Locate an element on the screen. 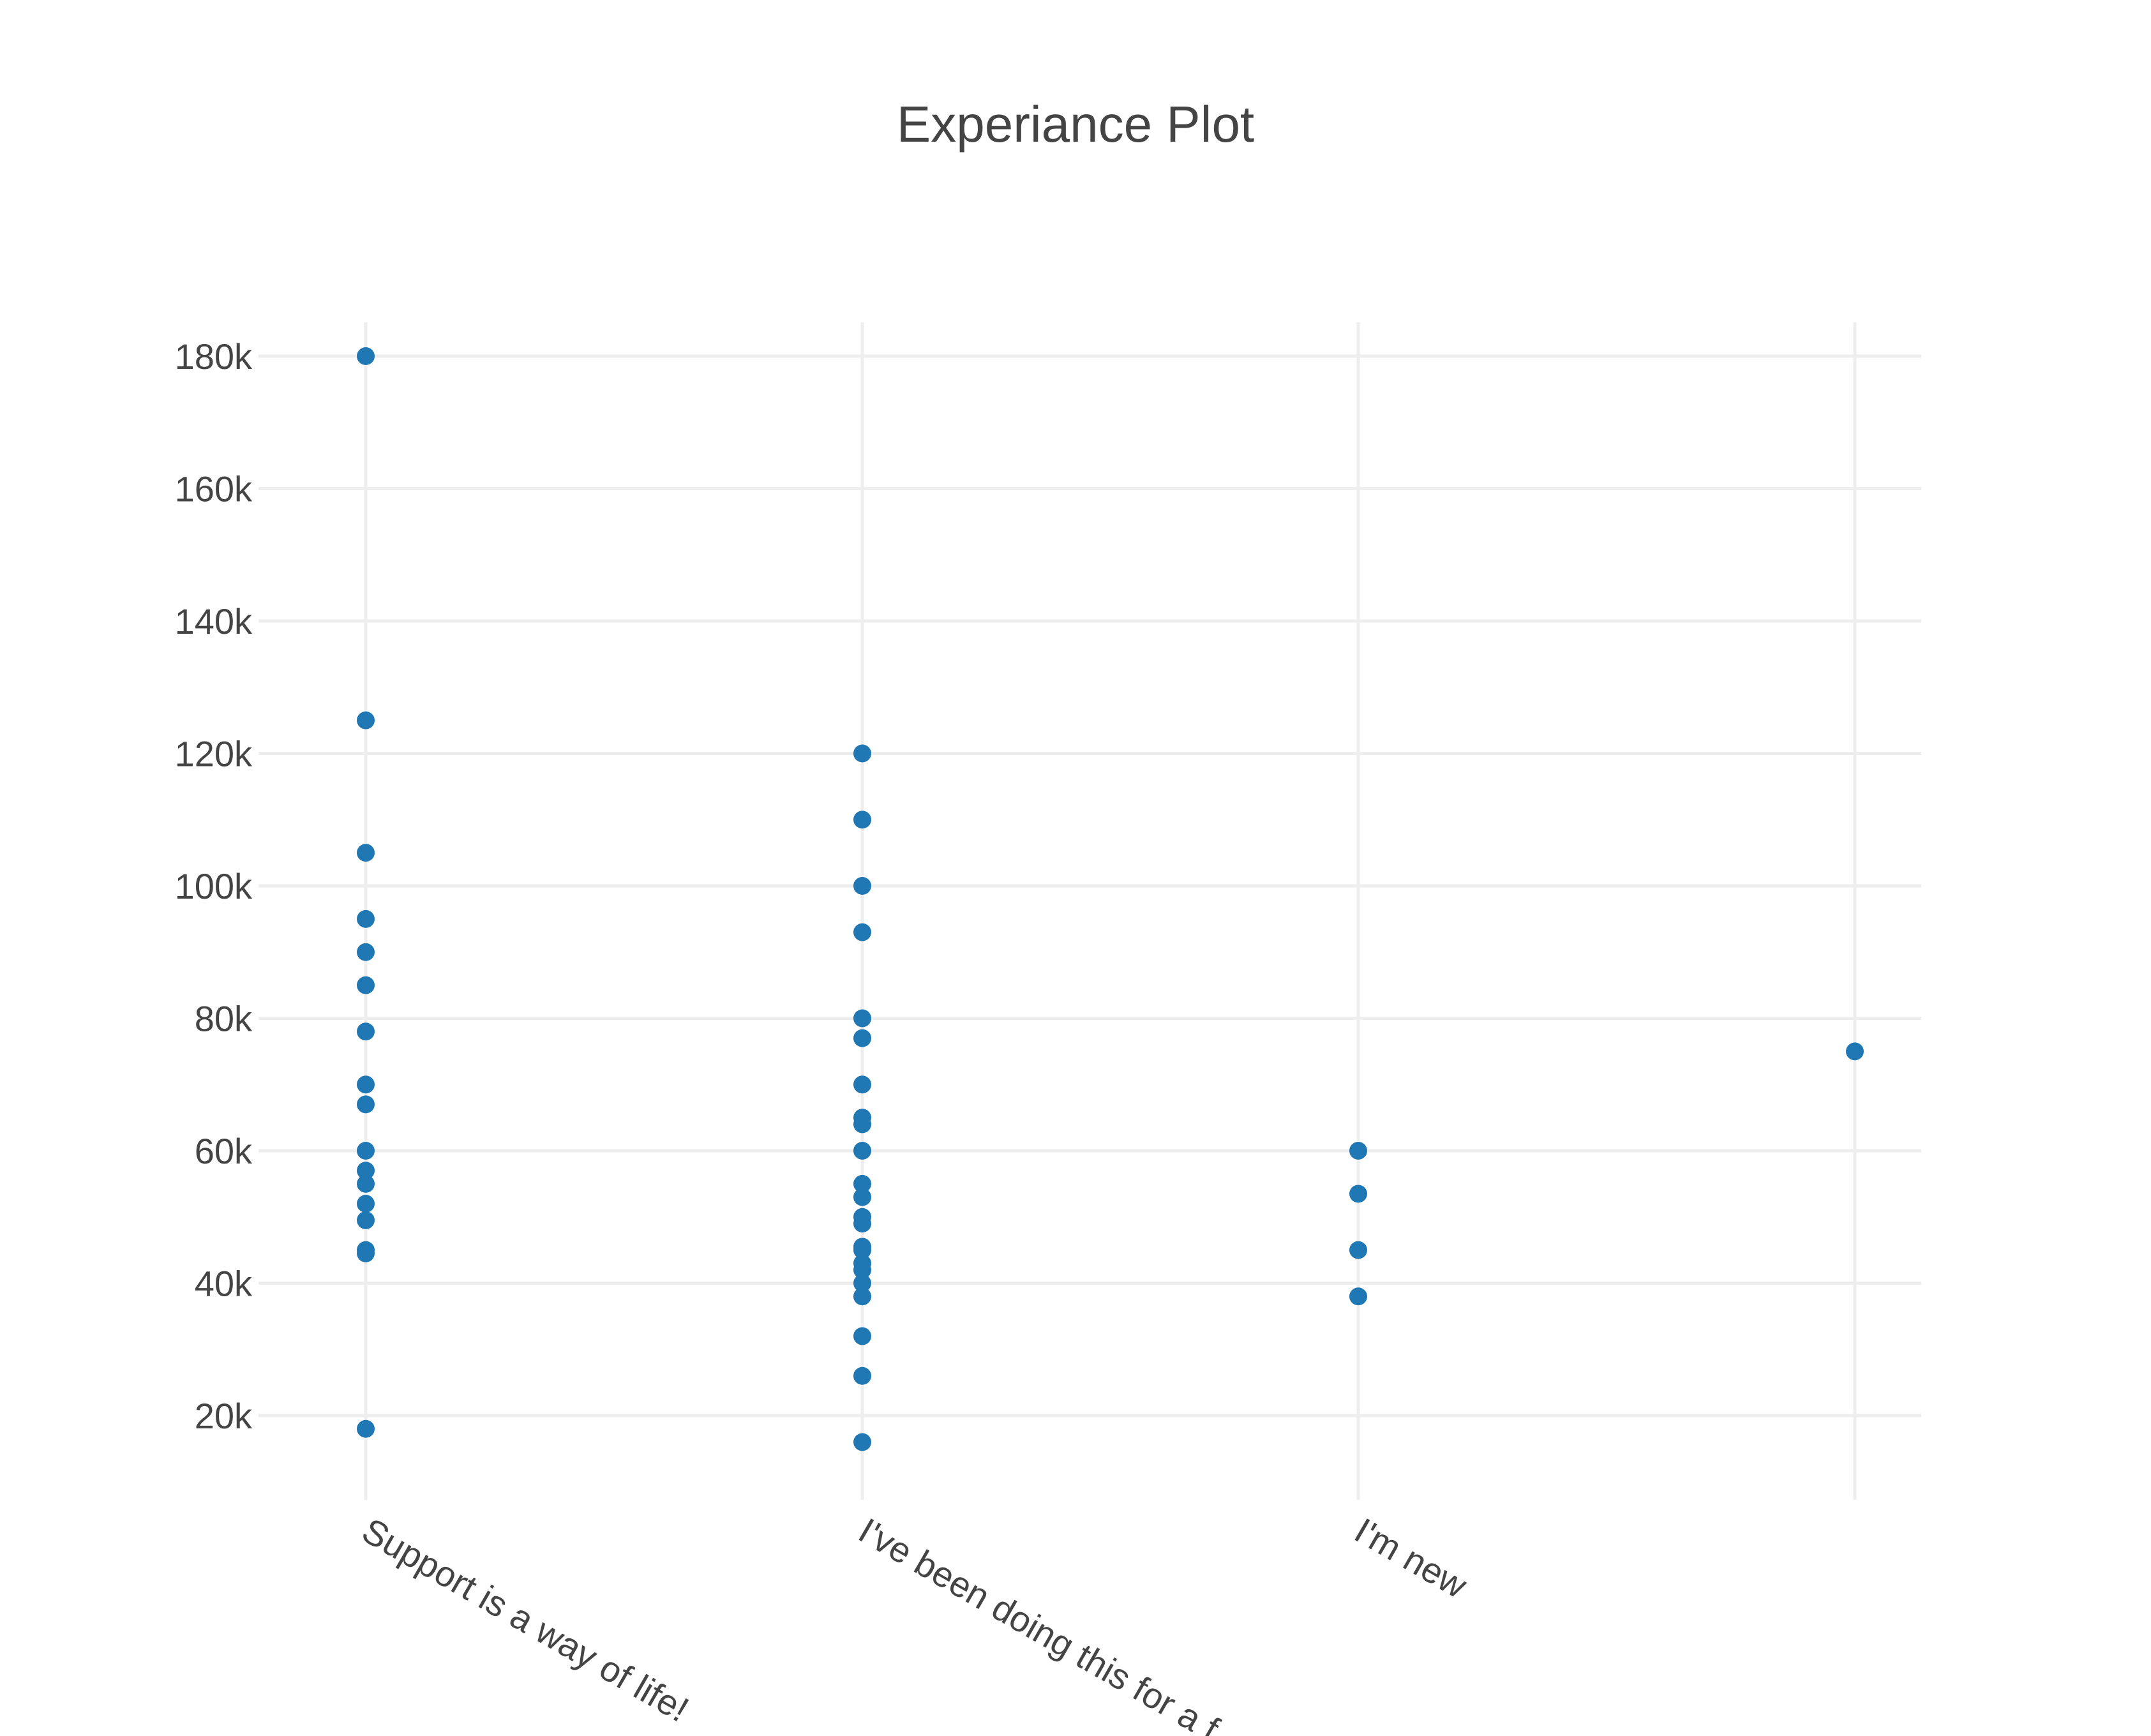 The width and height of the screenshot is (2151, 1736). chart-title: Experiance Plot is located at coordinates (1075, 125).